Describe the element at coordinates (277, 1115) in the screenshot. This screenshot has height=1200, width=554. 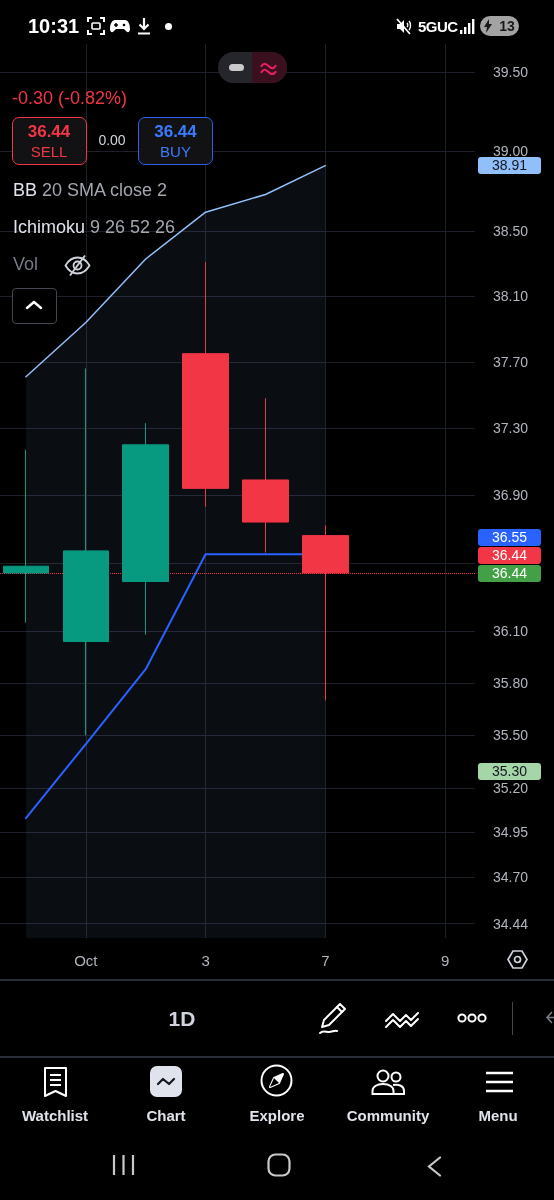
I see `text: Explore` at that location.